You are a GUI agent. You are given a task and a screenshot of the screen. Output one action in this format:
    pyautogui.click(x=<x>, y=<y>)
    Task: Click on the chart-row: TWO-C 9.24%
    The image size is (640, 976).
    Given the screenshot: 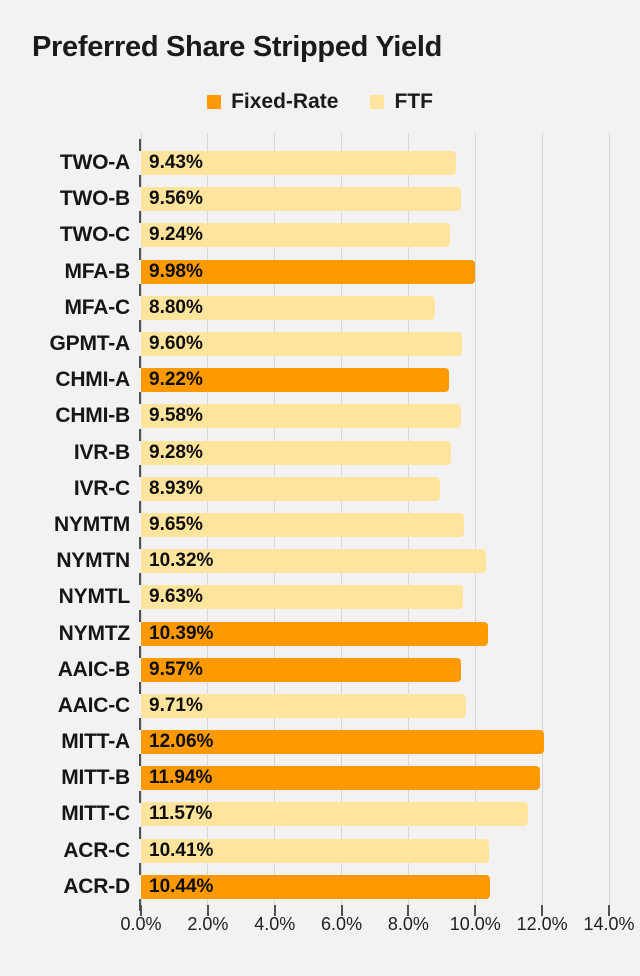 What is the action you would take?
    pyautogui.click(x=320, y=235)
    